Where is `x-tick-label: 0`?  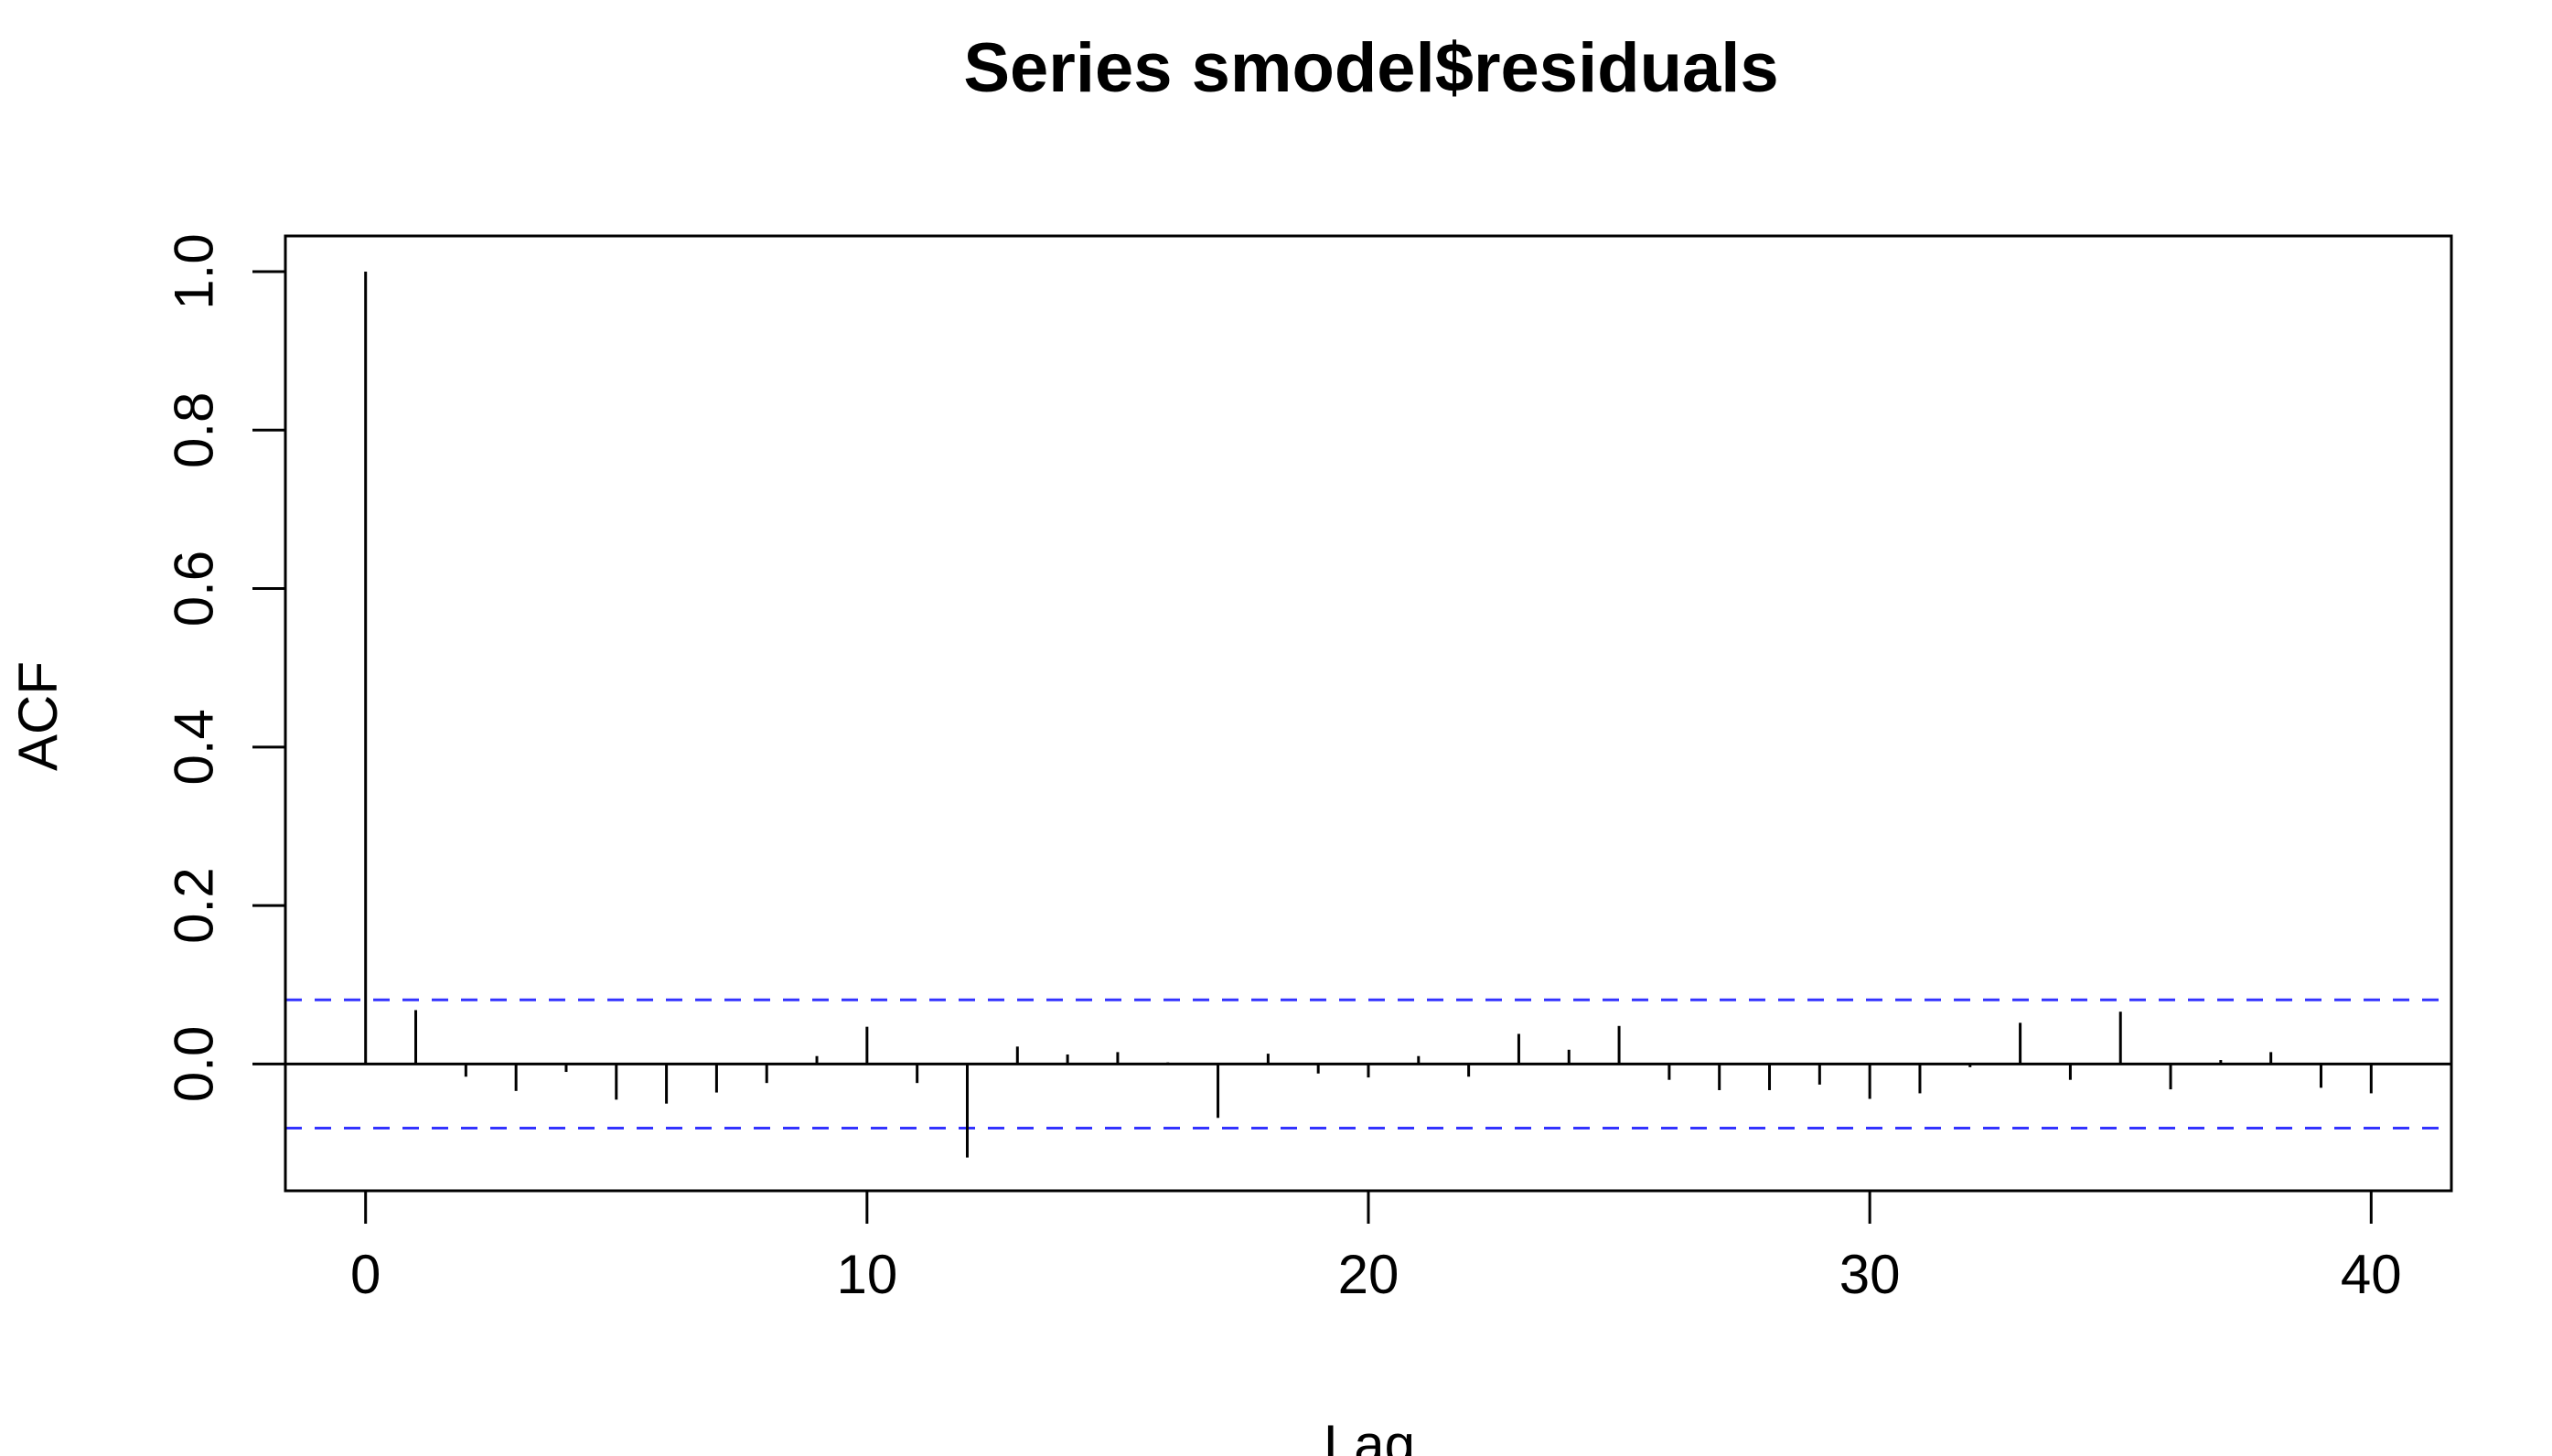 x-tick-label: 0 is located at coordinates (365, 1274).